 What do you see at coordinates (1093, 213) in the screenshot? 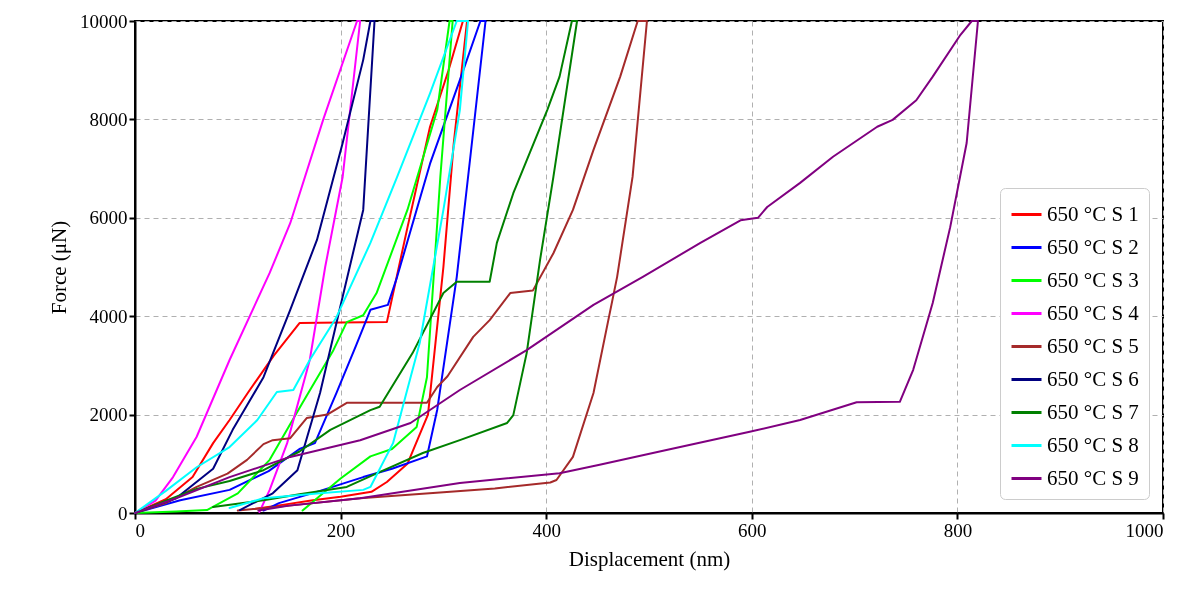
I see `legend-label: 650 °C S 1` at bounding box center [1093, 213].